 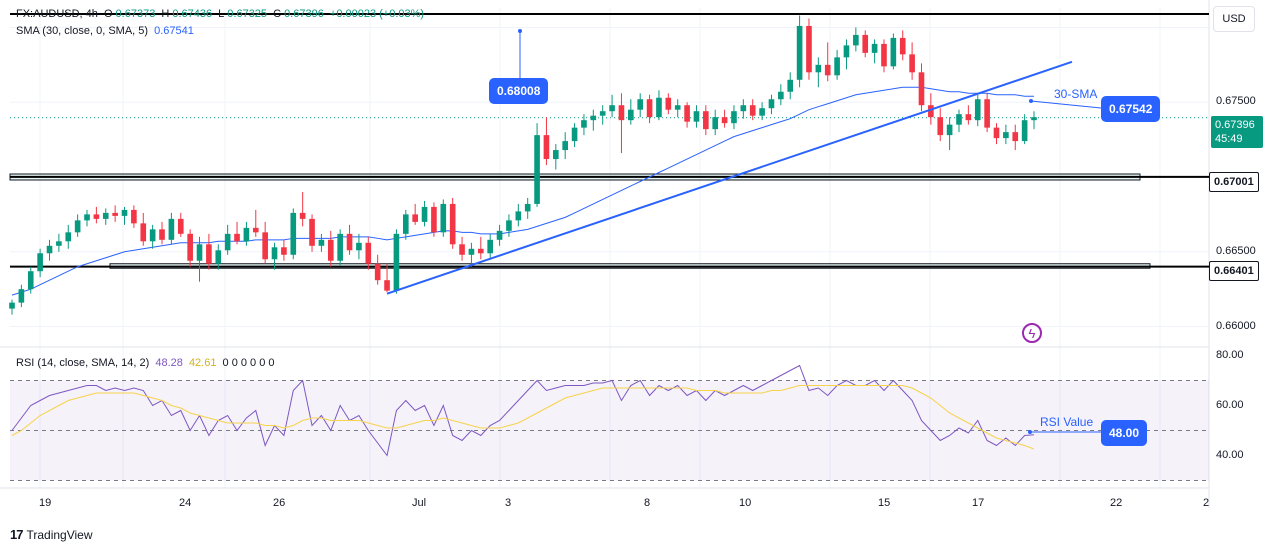 I want to click on sma-annotation-text: 30-SMA, so click(x=1076, y=94).